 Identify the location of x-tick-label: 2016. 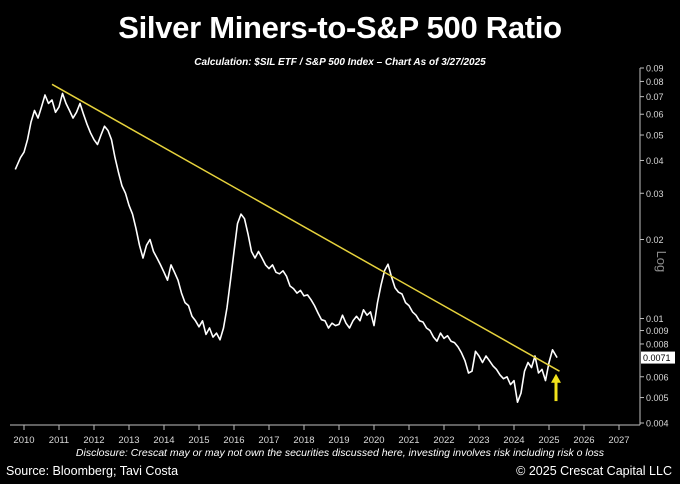
(233, 440).